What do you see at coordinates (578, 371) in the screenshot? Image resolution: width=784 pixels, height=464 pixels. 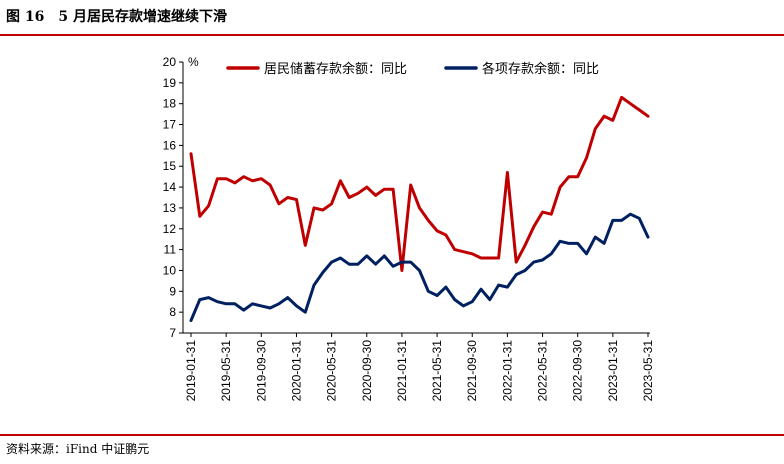 I see `x-tick-label: 2022-09-30` at bounding box center [578, 371].